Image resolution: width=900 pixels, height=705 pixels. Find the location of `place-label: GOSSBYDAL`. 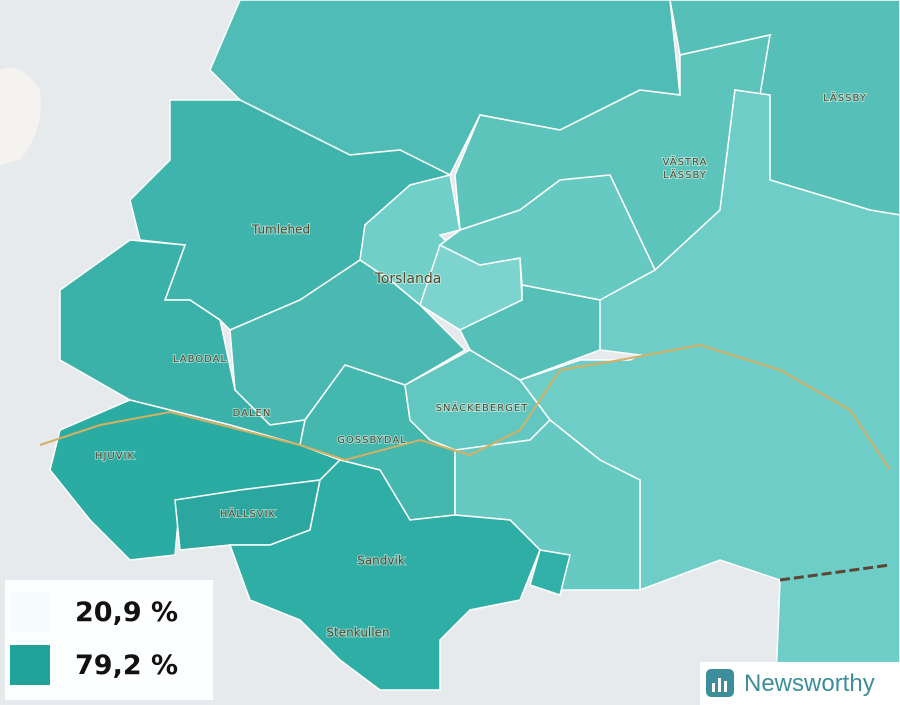

place-label: GOSSBYDAL is located at coordinates (372, 440).